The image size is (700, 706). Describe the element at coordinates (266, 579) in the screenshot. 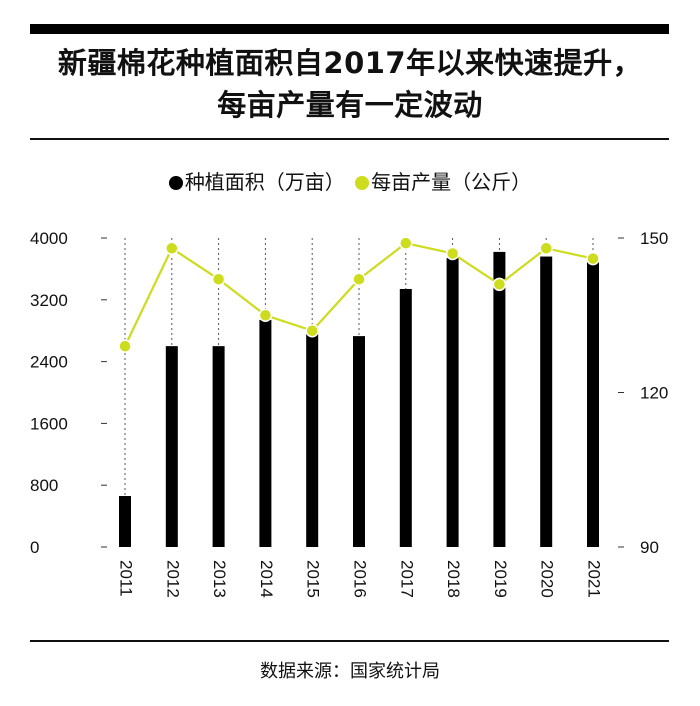

I see `x-tick-label-2014: 2014` at that location.